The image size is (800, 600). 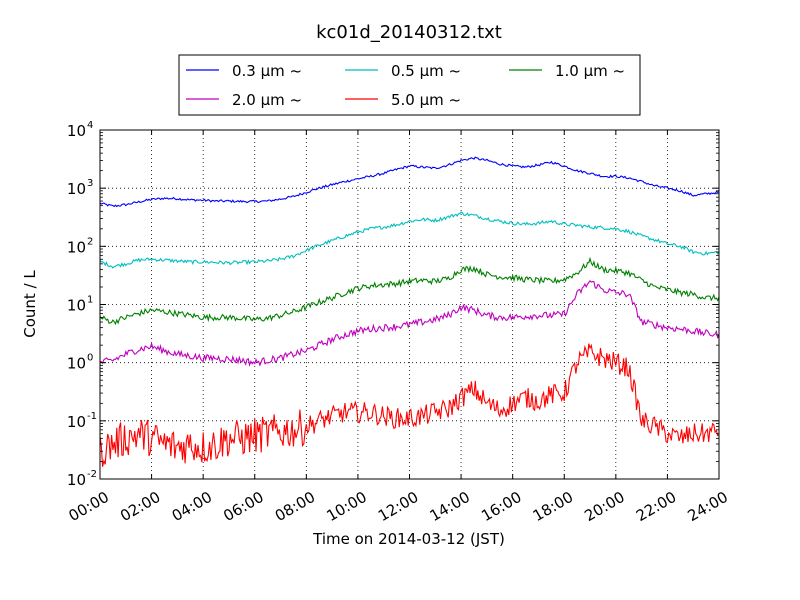 What do you see at coordinates (30, 304) in the screenshot?
I see `y-axis-label: Count / L` at bounding box center [30, 304].